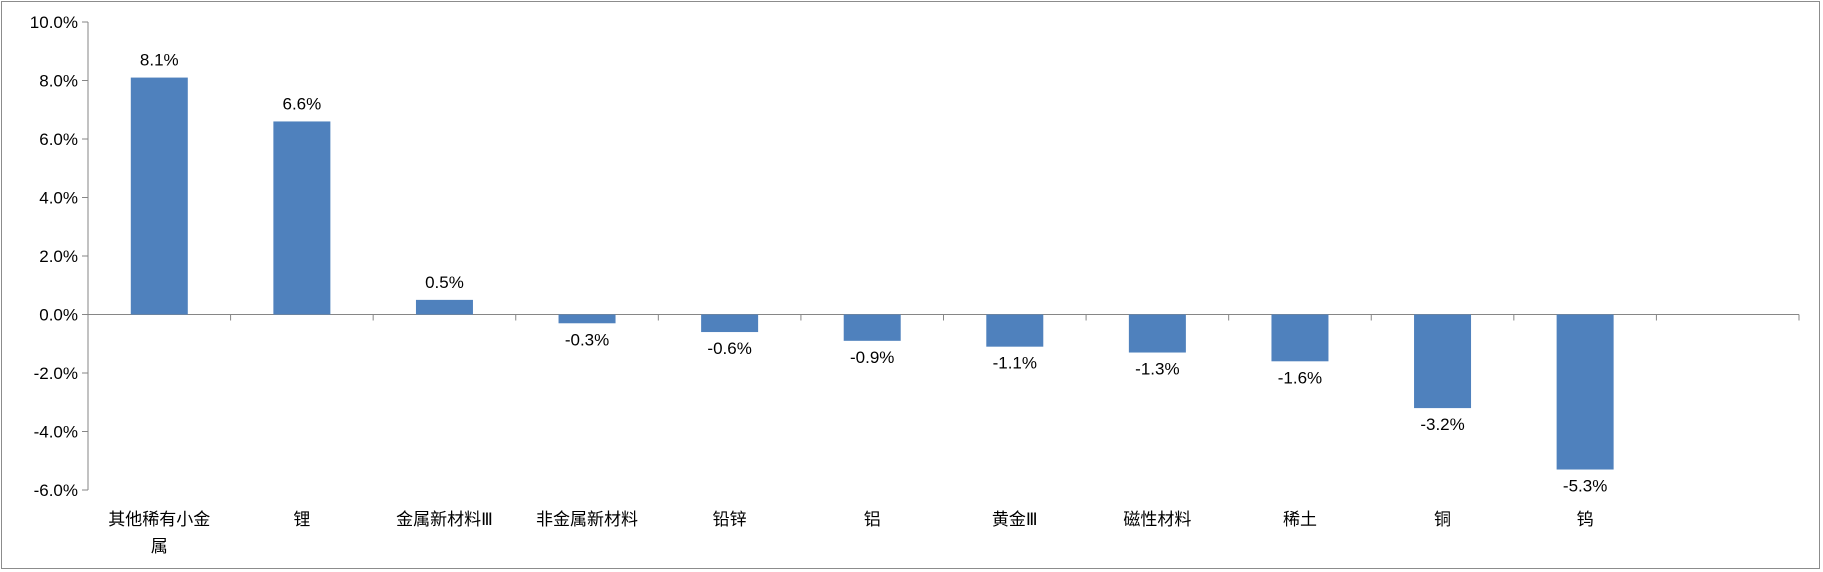 This screenshot has height=572, width=1823. I want to click on category-label: 磁性材料, so click(1157, 520).